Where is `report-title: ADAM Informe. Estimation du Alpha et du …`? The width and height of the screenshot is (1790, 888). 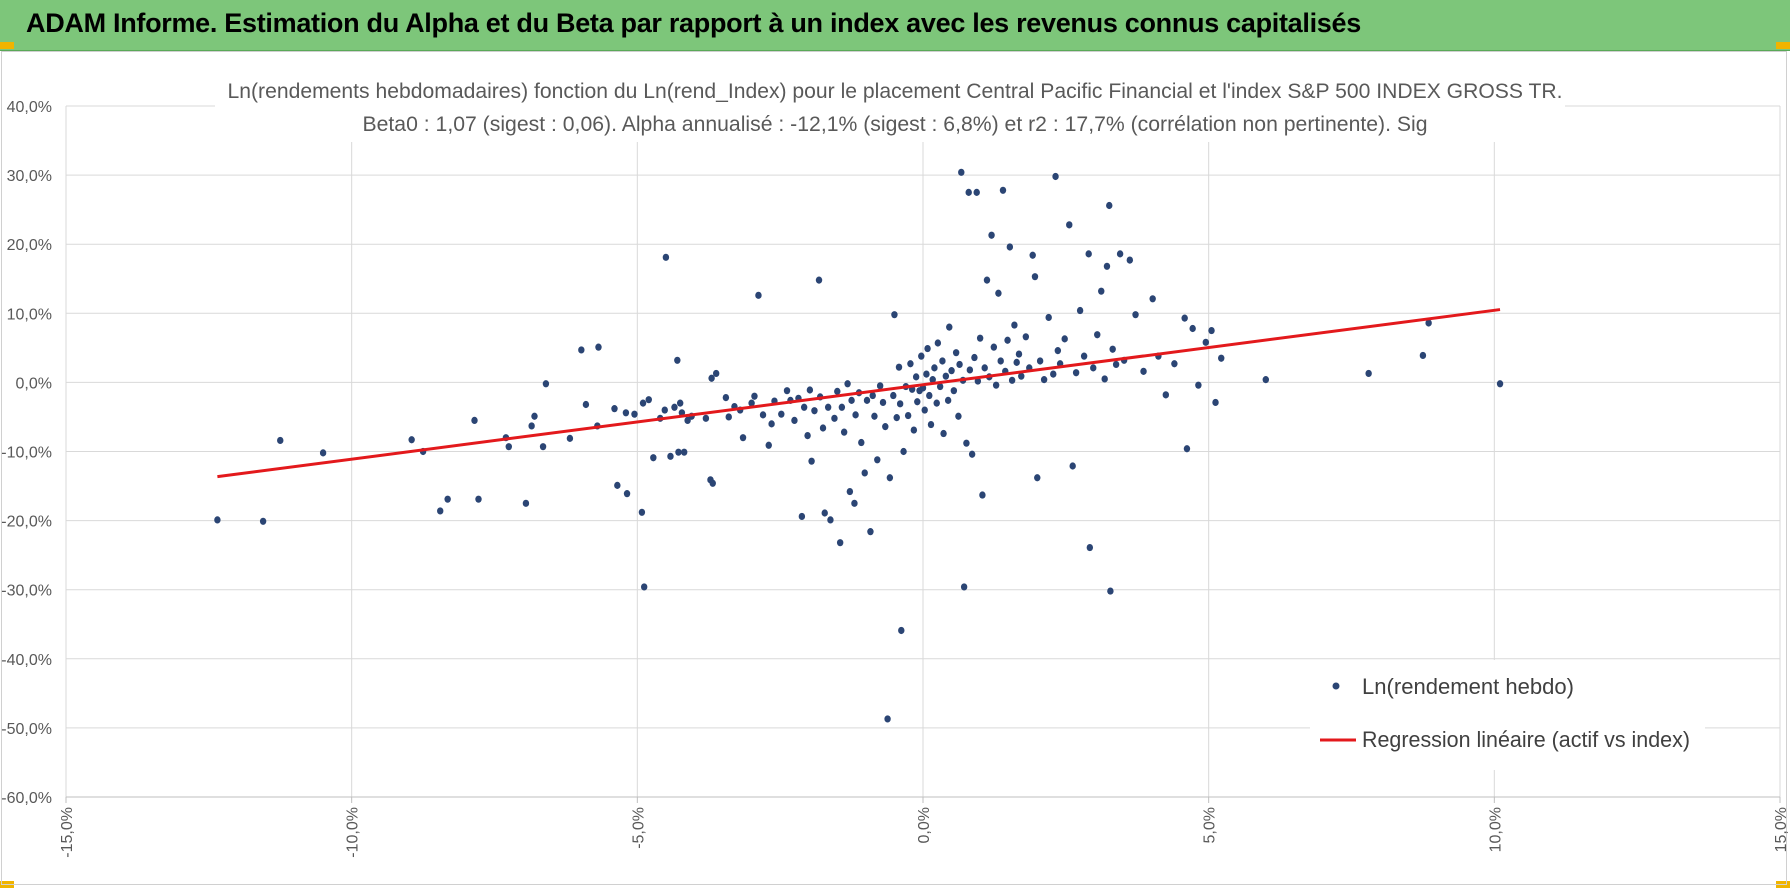 report-title: ADAM Informe. Estimation du Alpha et du … is located at coordinates (693, 23).